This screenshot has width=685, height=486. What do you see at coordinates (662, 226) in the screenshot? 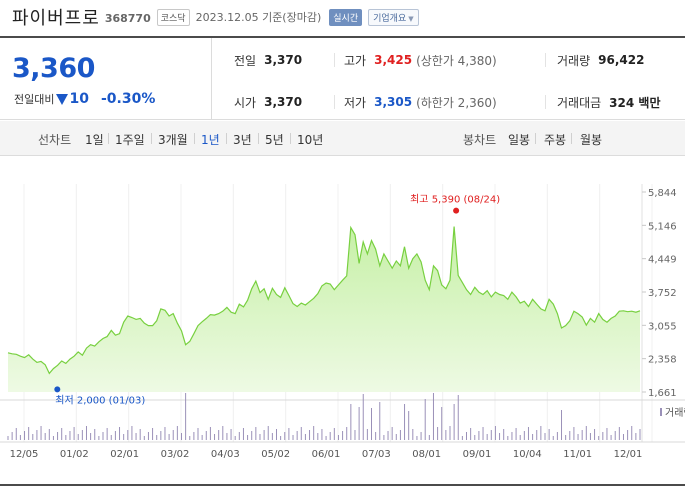
I see `y-tick-label: 5,146` at bounding box center [662, 226].